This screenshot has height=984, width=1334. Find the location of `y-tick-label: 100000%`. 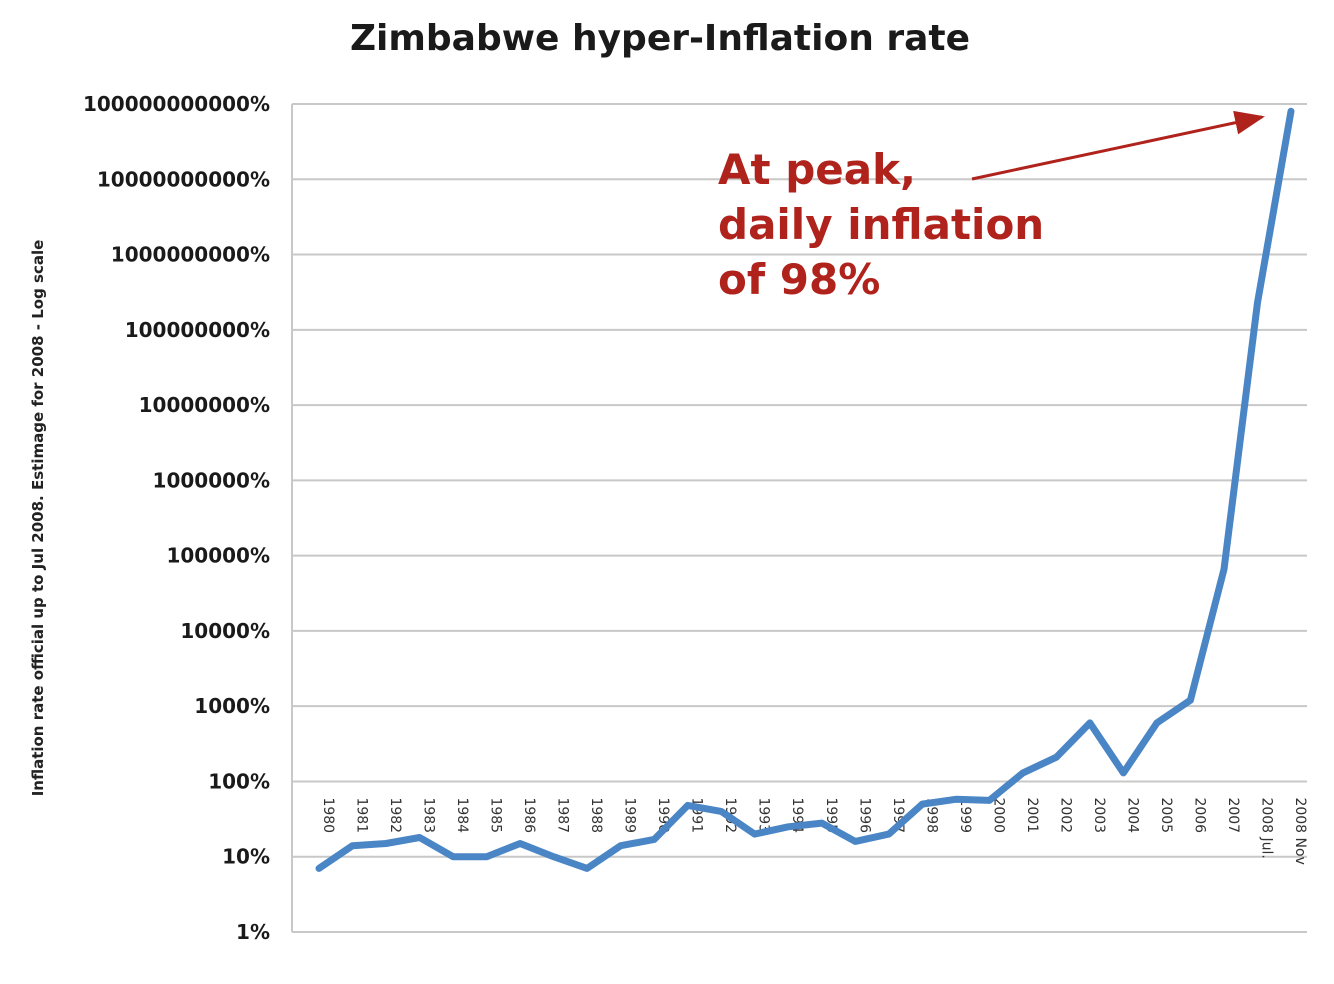

y-tick-label: 100000% is located at coordinates (218, 556).